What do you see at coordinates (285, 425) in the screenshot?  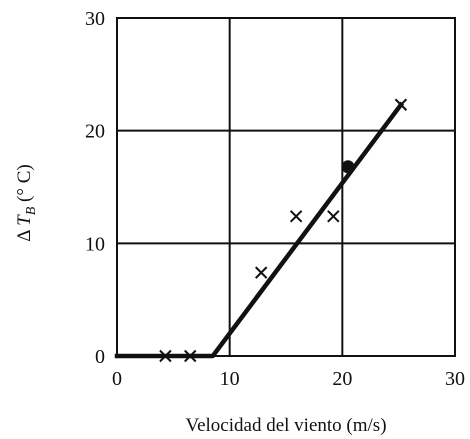 I see `x-axis-title: Velocidad del viento (m/s)` at bounding box center [285, 425].